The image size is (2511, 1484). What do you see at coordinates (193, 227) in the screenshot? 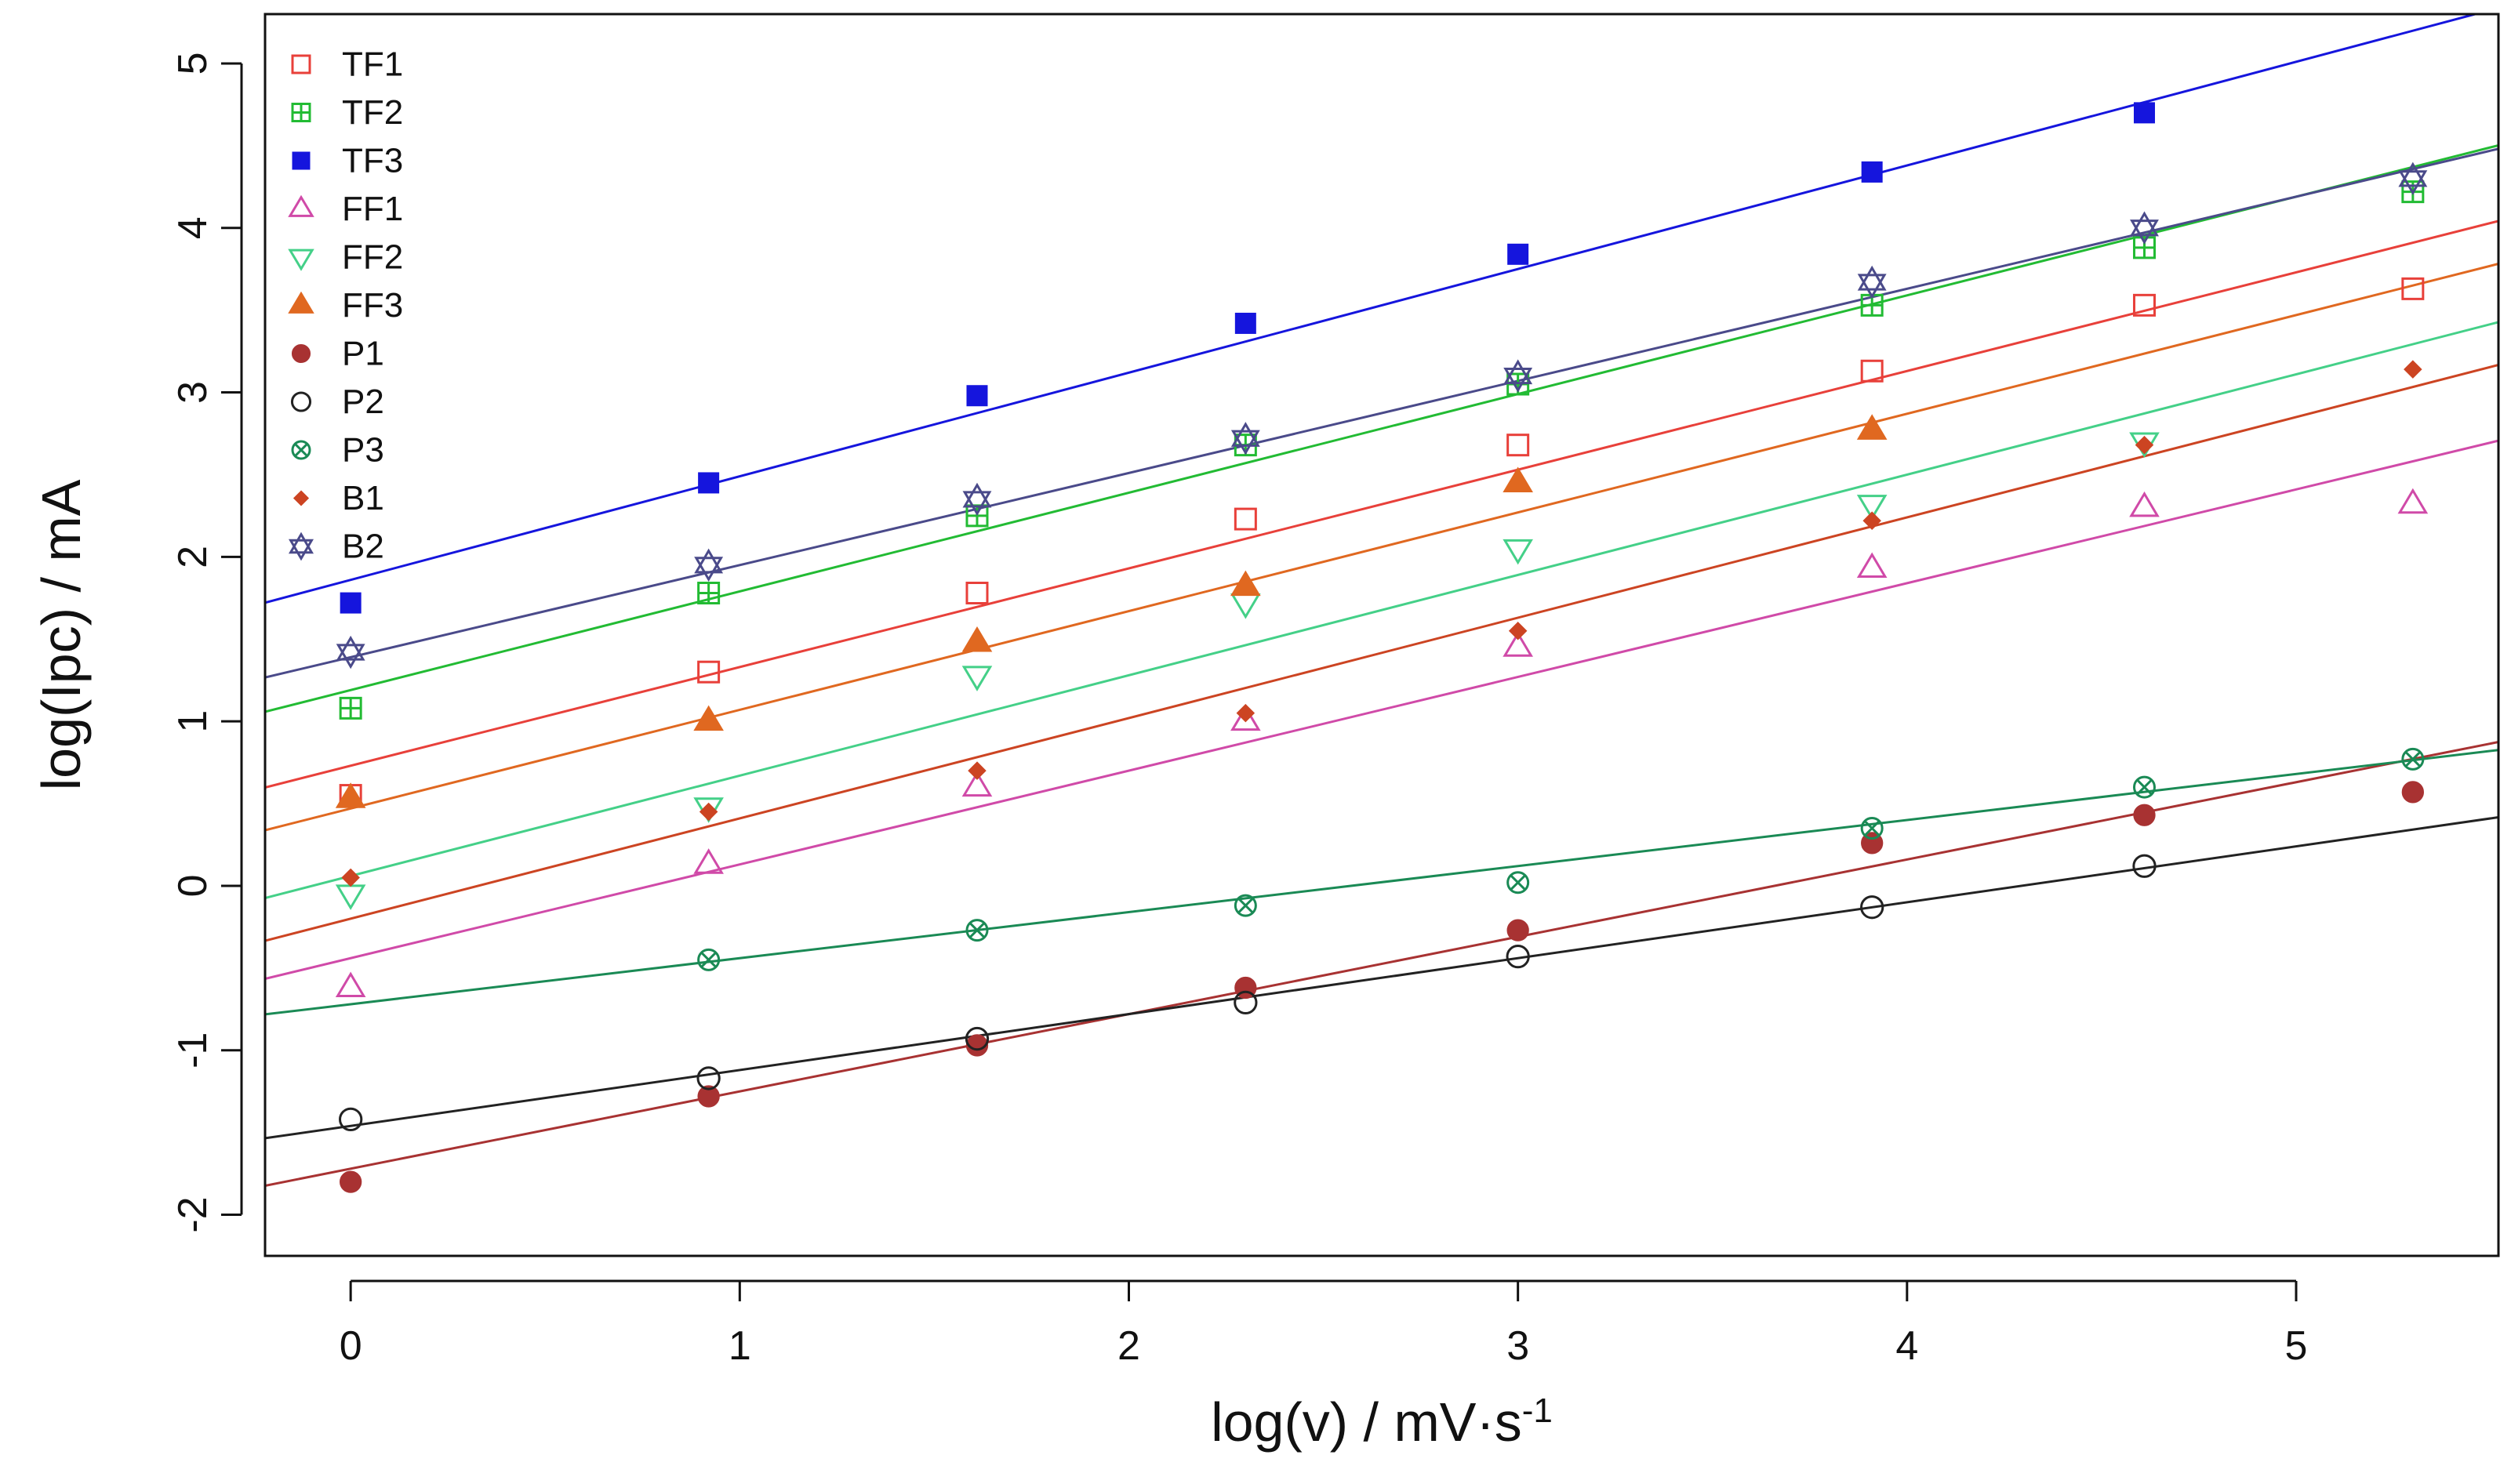
I see `y-tick-label: 4` at bounding box center [193, 227].